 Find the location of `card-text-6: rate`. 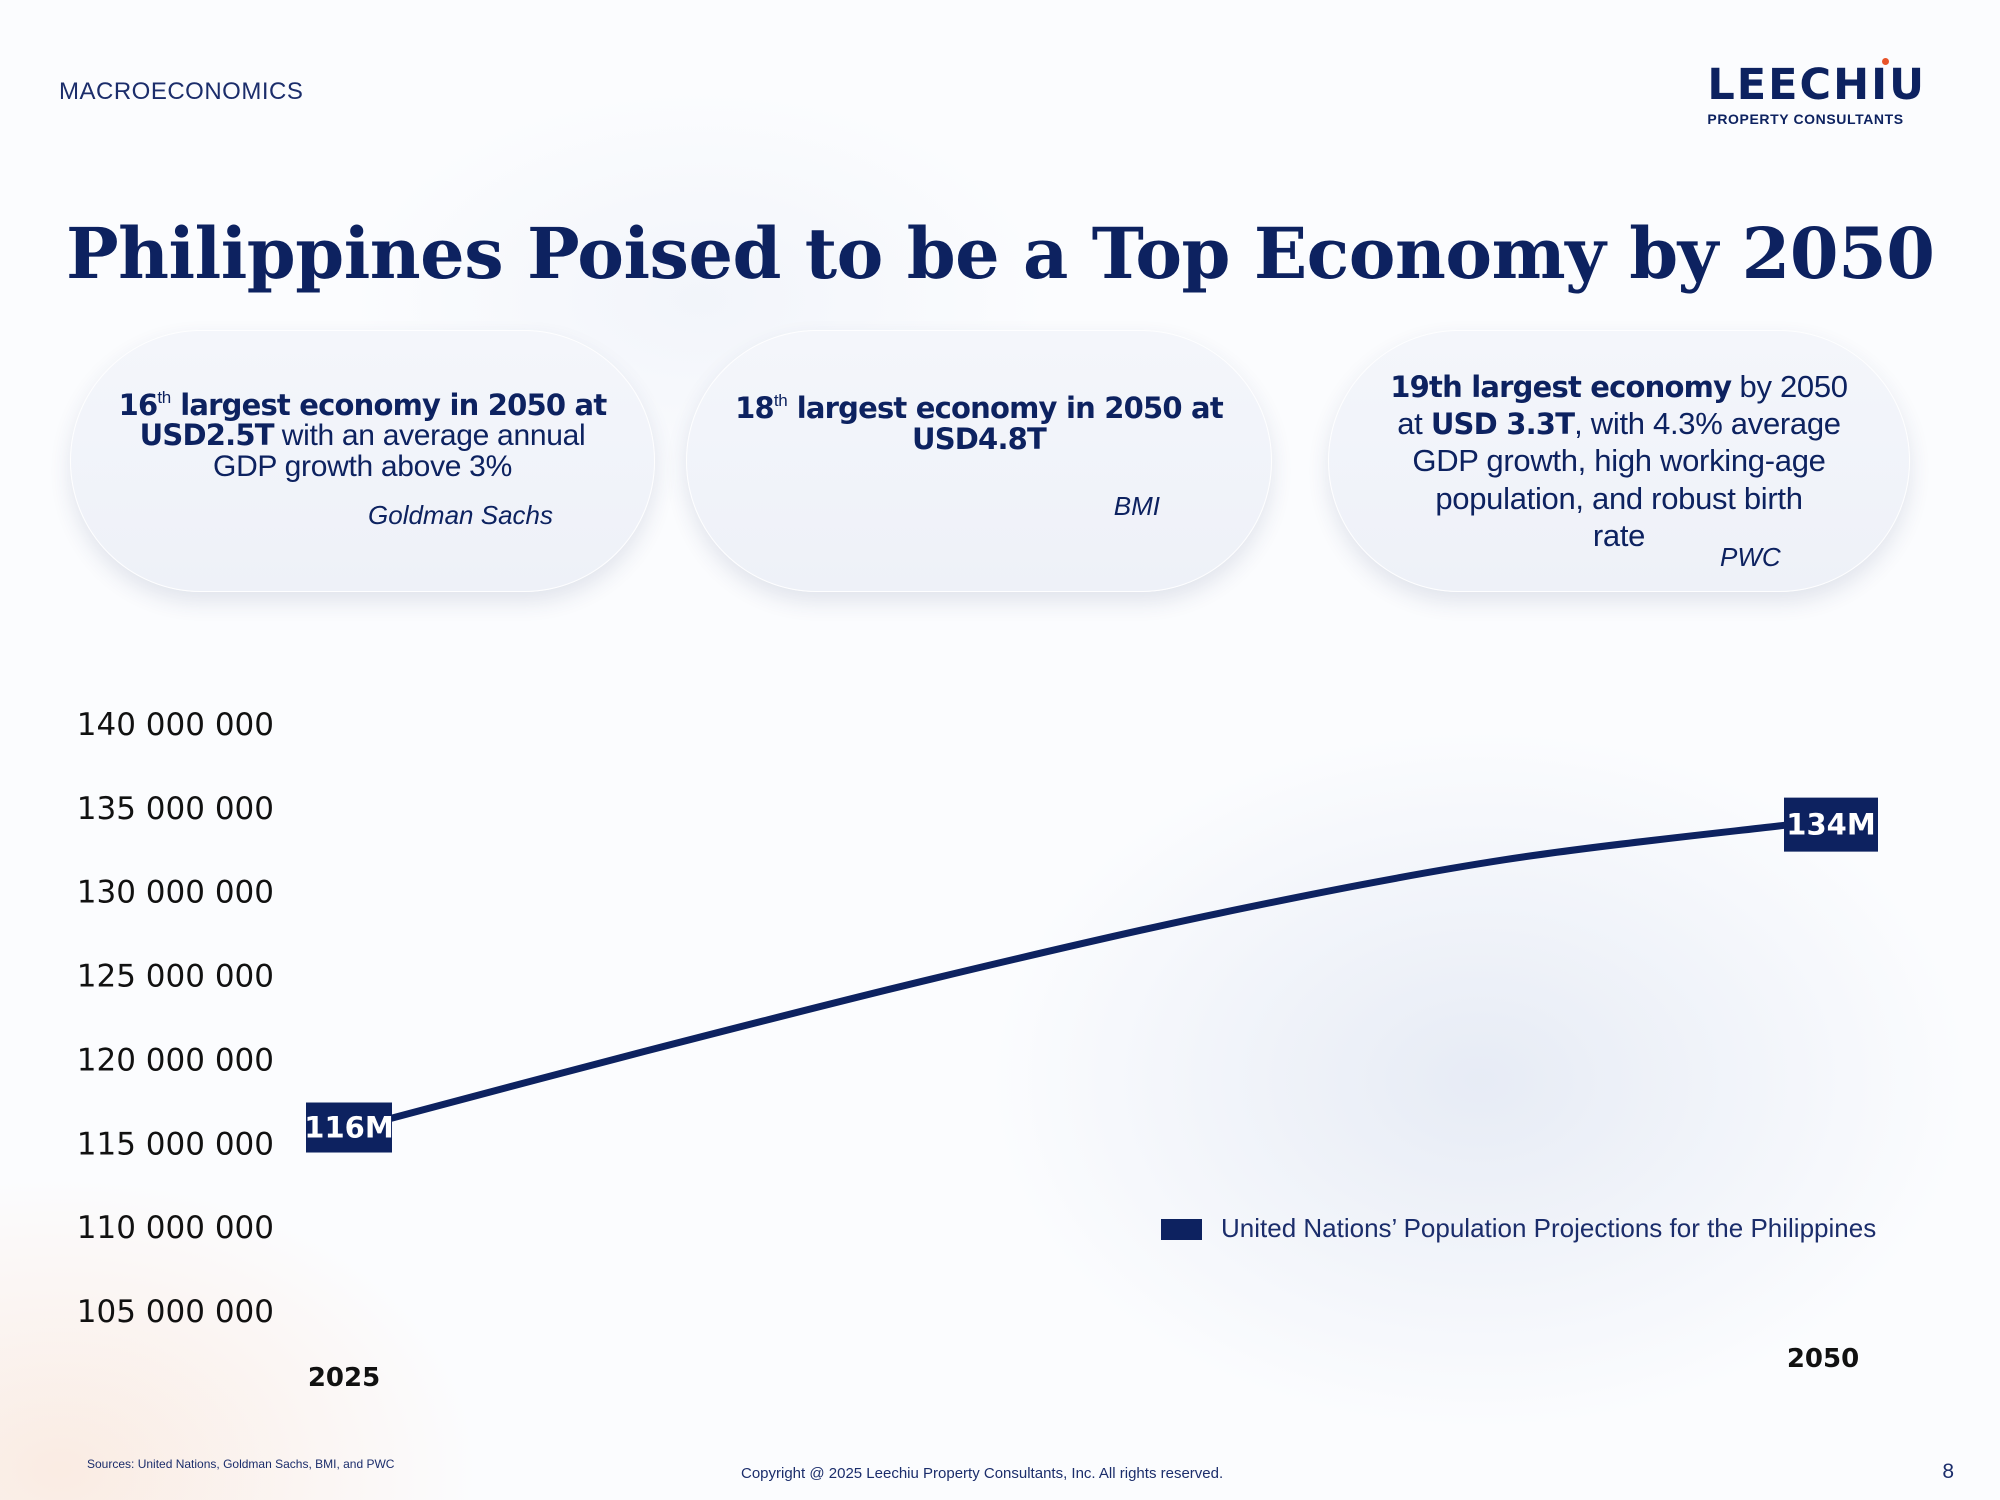

card-text-6: rate is located at coordinates (1619, 535).